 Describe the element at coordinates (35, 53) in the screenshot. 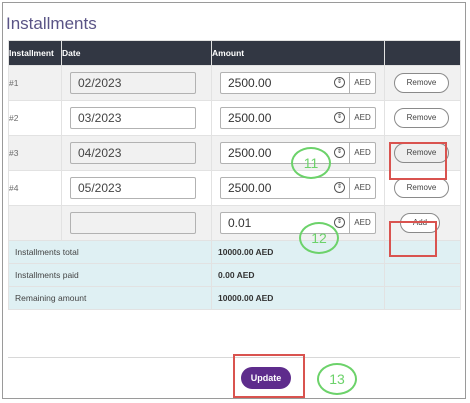

I see `column-header-installment: Installment` at that location.